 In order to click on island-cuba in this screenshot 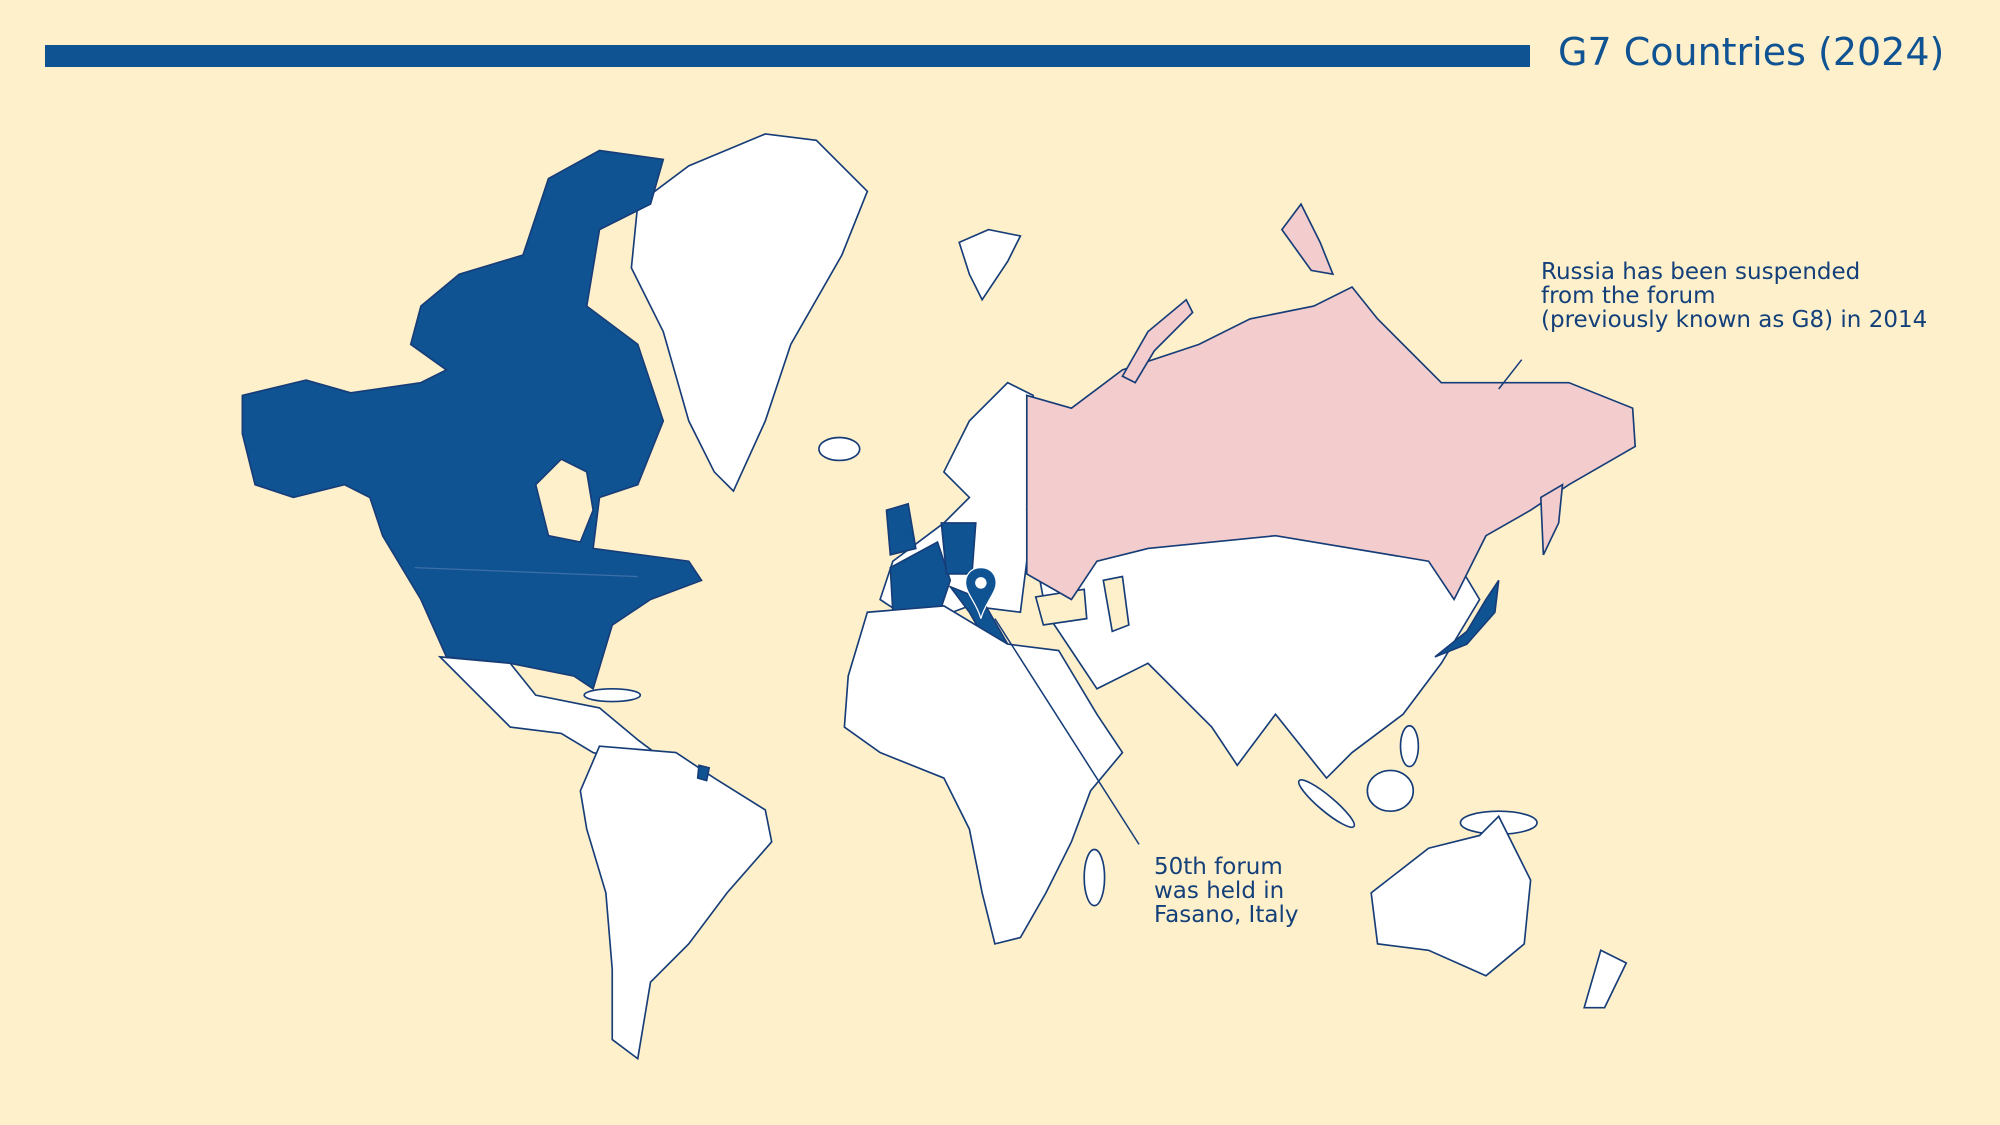, I will do `click(612, 695)`.